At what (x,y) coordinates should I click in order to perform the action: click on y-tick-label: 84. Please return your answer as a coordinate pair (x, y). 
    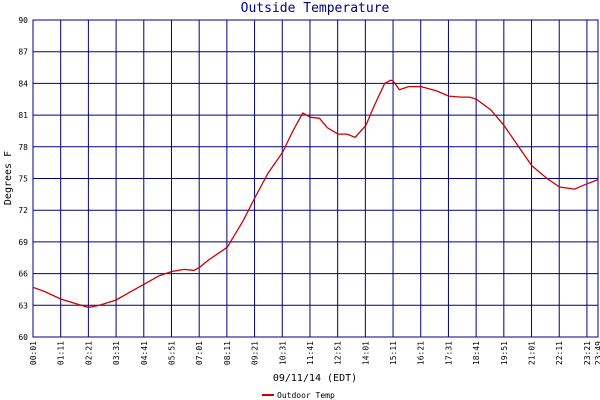
    Looking at the image, I should click on (23, 83).